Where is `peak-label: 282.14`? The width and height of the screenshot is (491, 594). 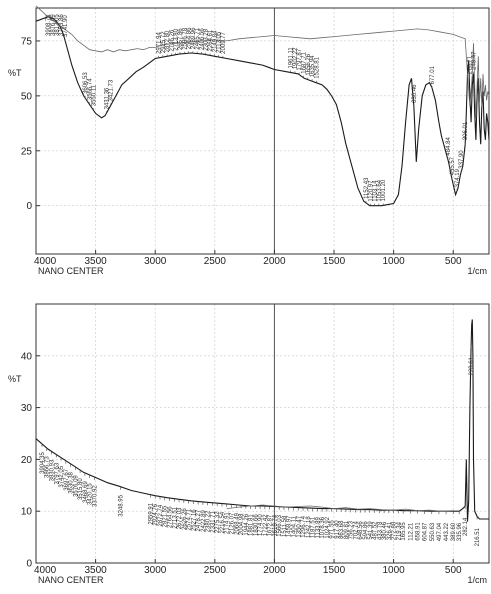 peak-label: 282.14 is located at coordinates (466, 526).